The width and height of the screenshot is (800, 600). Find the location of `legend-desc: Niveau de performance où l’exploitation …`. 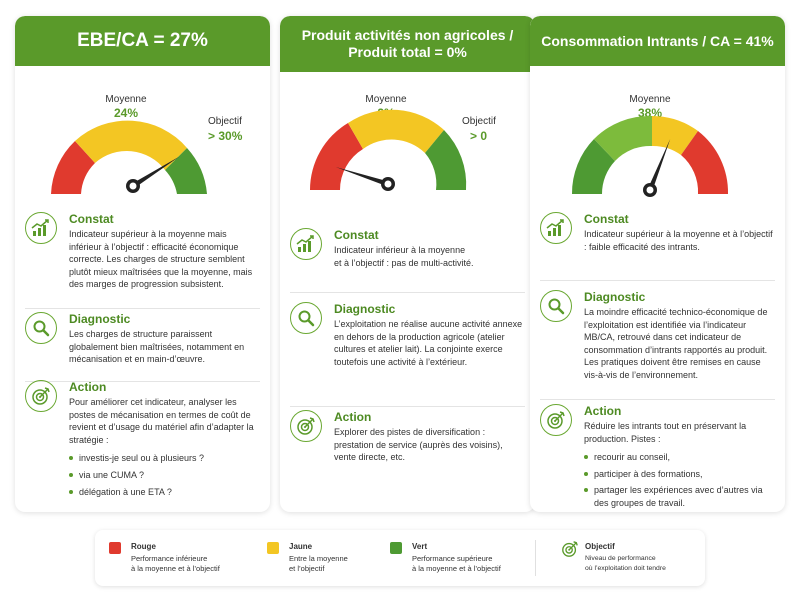

legend-desc: Niveau de performance où l’exploitation … is located at coordinates (625, 564).